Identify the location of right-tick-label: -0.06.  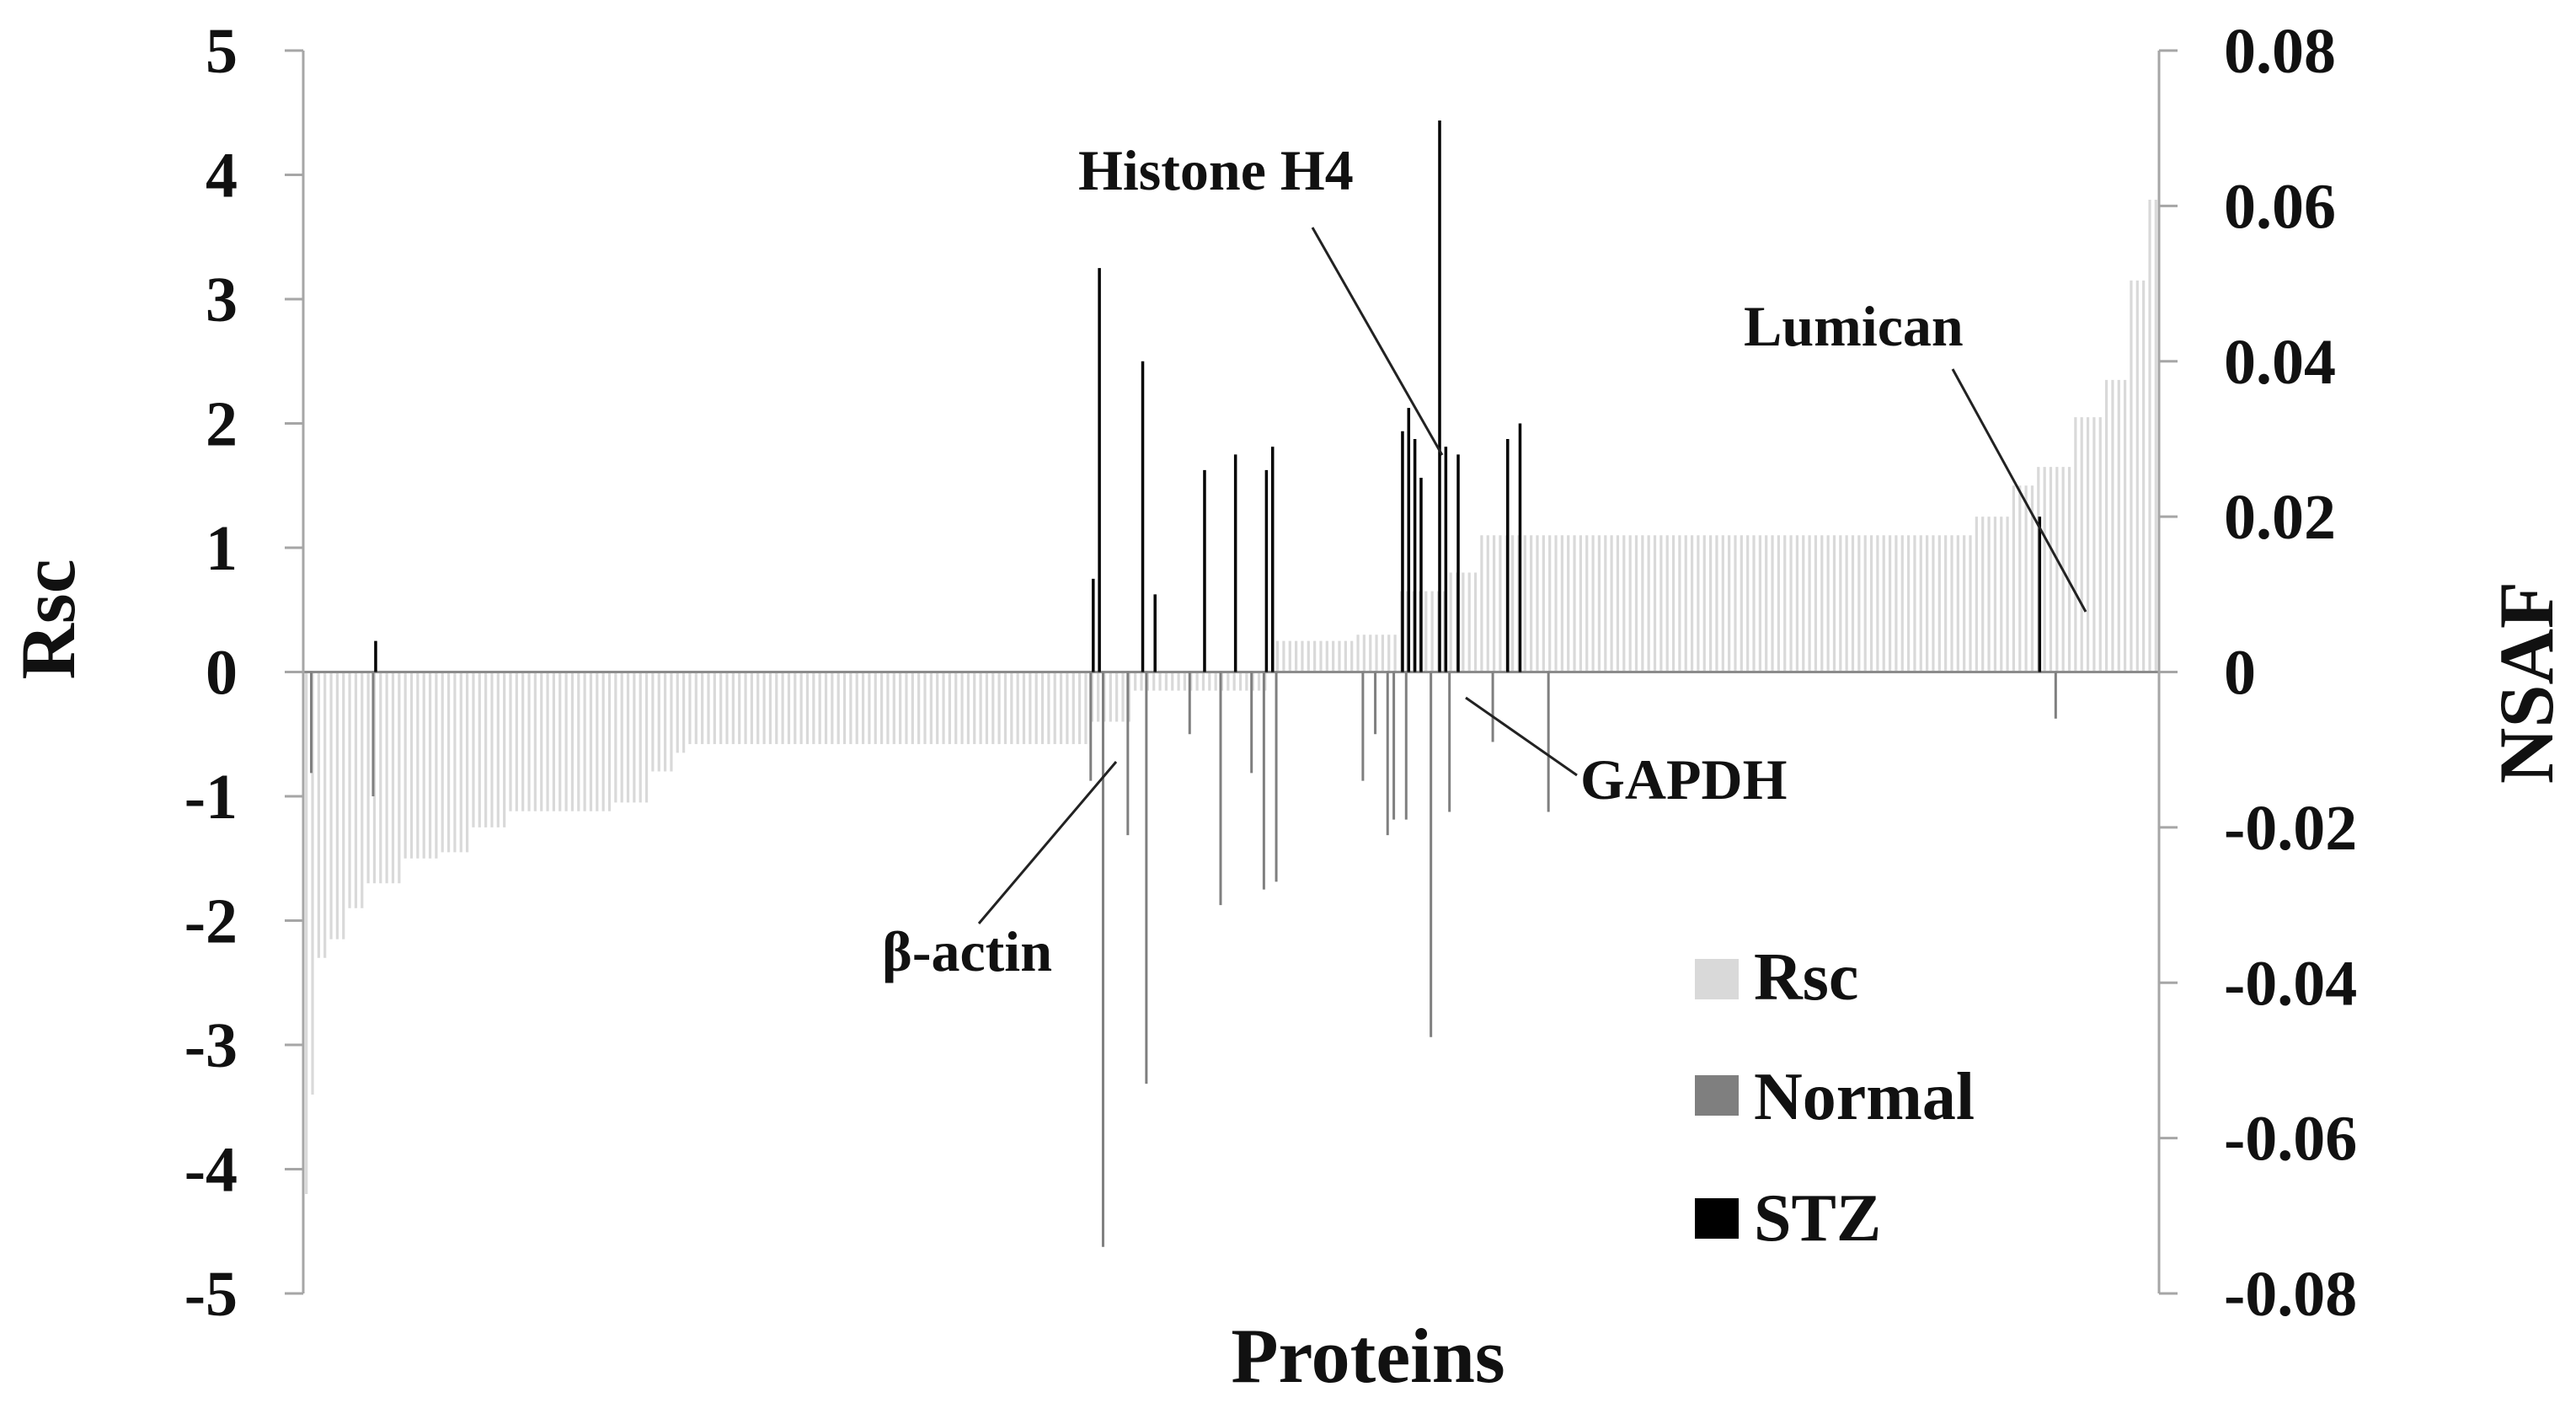
(2290, 1140).